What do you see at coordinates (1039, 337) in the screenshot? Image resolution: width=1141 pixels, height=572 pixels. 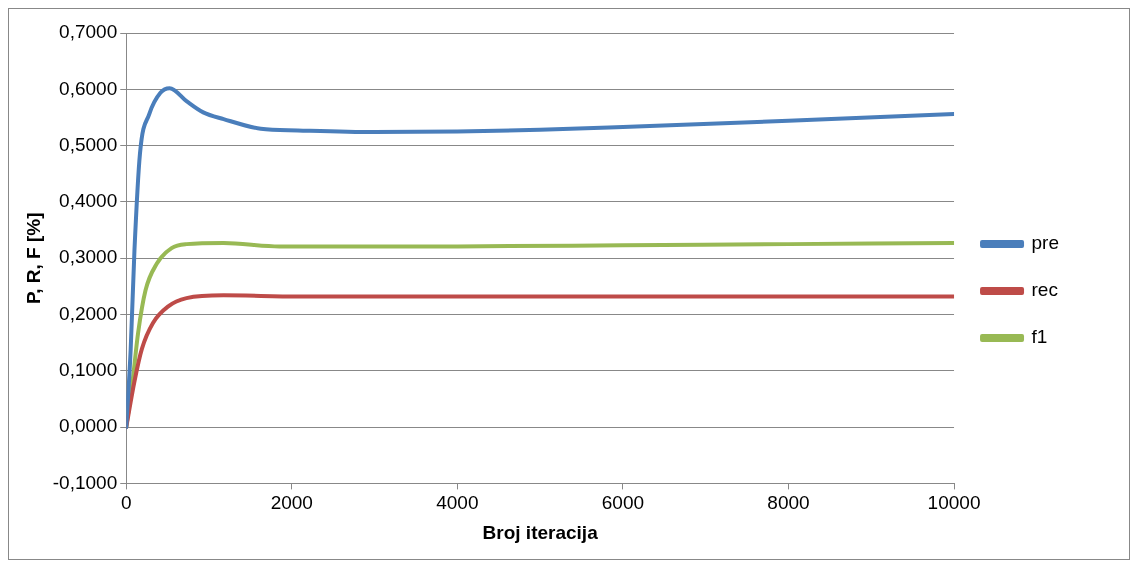 I see `legend-label: f1` at bounding box center [1039, 337].